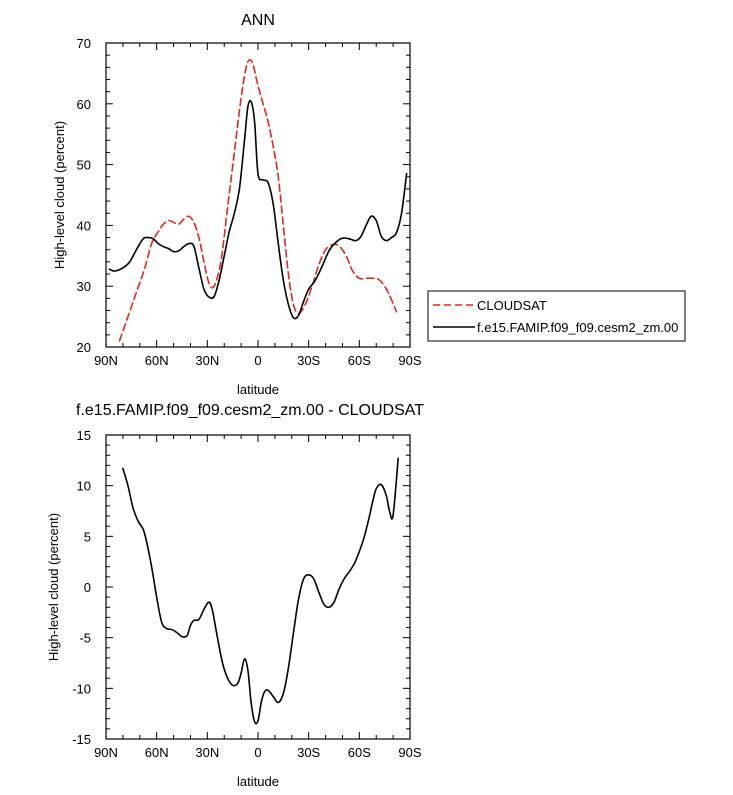  Describe the element at coordinates (81, 688) in the screenshot. I see `y-tick-label: -10` at that location.